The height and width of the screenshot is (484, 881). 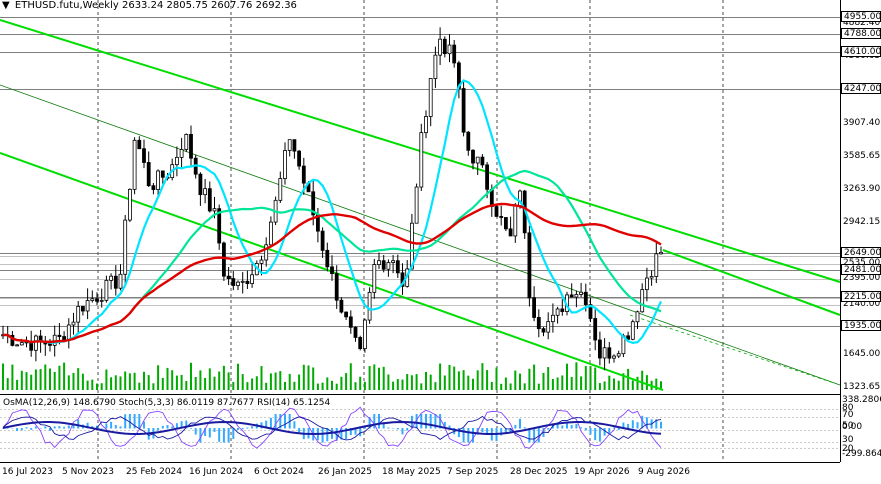 What do you see at coordinates (6, 5) in the screenshot?
I see `dropdown-arrow-icon: ▼` at bounding box center [6, 5].